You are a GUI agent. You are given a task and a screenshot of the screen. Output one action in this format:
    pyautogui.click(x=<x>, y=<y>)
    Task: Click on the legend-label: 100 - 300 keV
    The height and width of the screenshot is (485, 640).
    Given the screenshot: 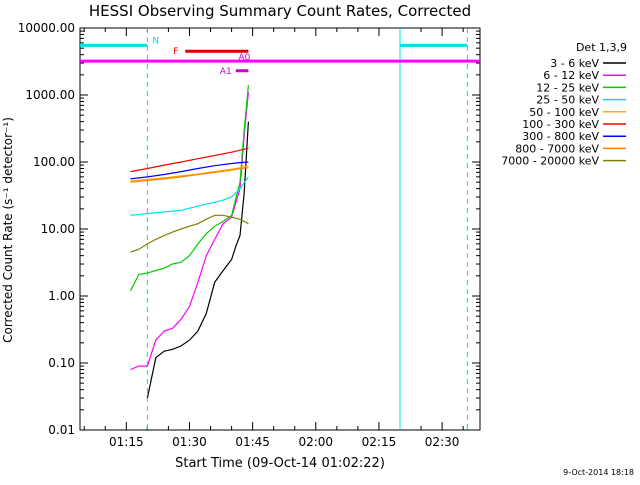 What is the action you would take?
    pyautogui.click(x=560, y=124)
    